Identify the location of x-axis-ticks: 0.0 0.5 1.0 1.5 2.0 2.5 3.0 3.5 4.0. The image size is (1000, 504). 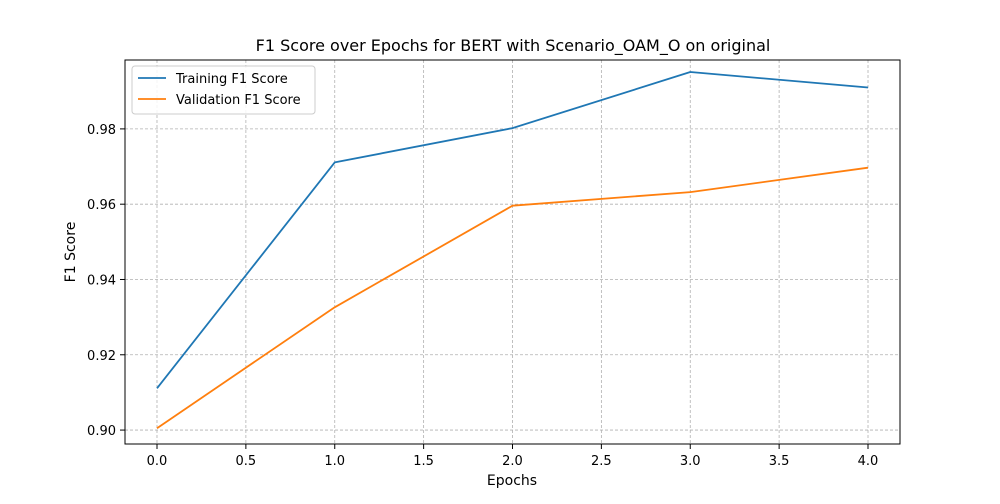
(513, 456).